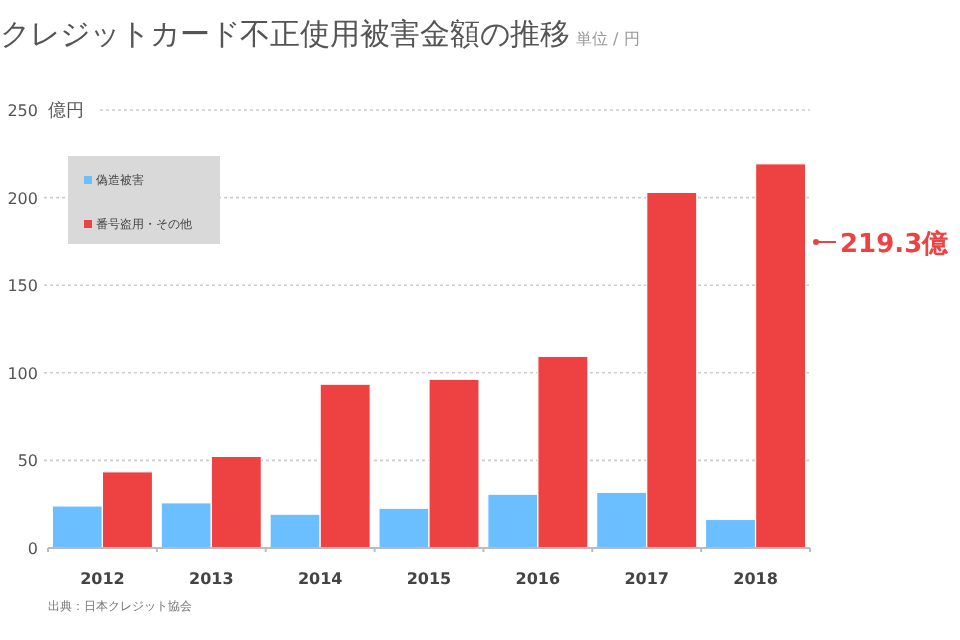 Image resolution: width=960 pixels, height=640 pixels. What do you see at coordinates (102, 579) in the screenshot?
I see `x-tick-label: 2012` at bounding box center [102, 579].